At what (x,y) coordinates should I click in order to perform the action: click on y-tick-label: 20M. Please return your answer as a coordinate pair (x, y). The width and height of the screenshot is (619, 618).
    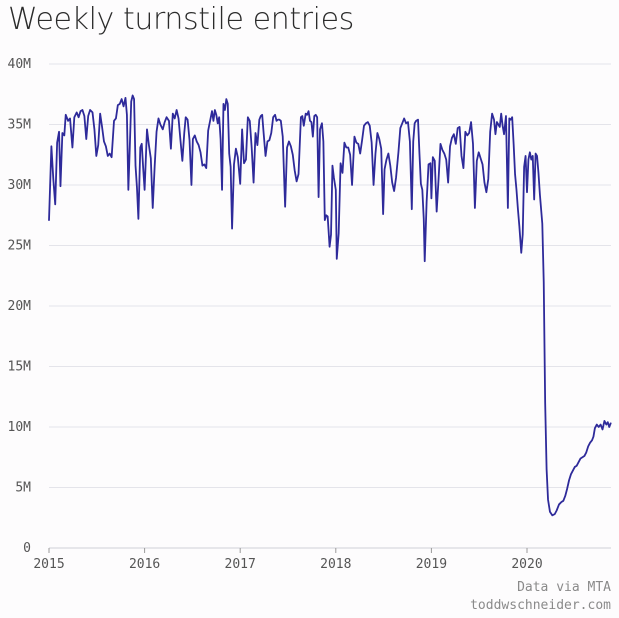
    Looking at the image, I should click on (20, 306).